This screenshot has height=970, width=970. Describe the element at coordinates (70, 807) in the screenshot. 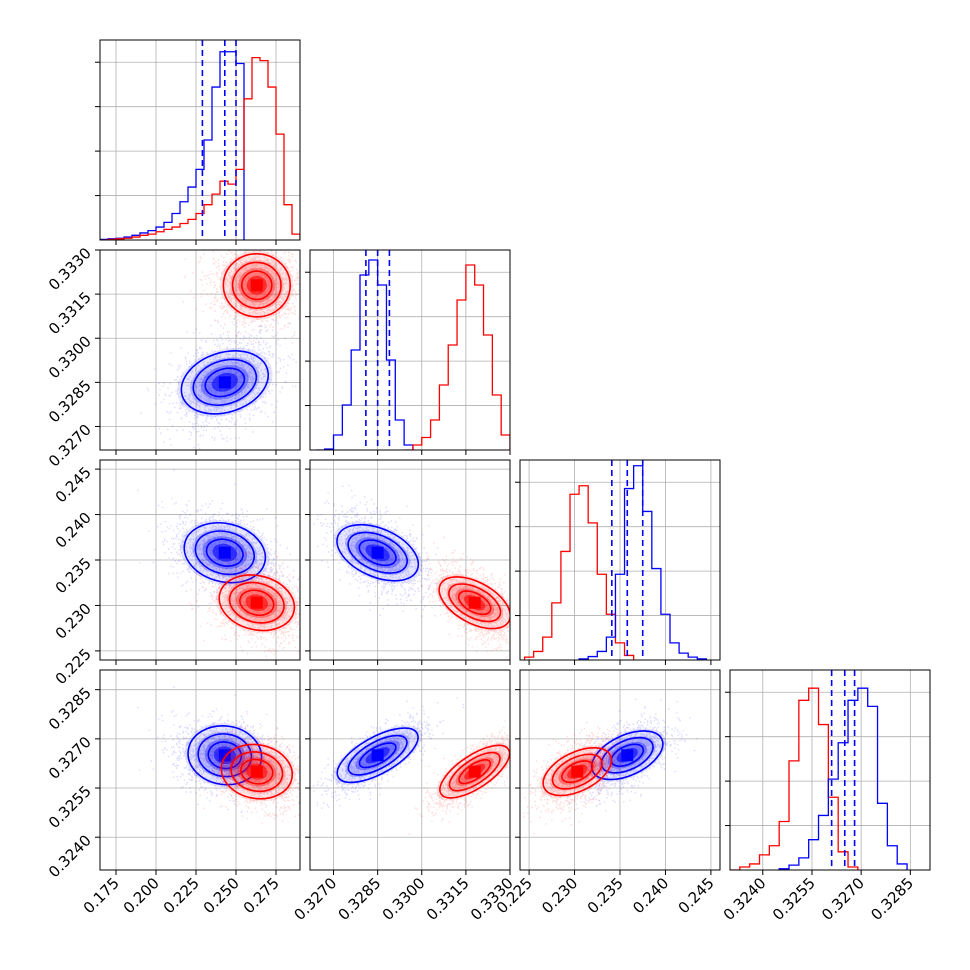

I see `y-tick-label: 0.3255` at that location.